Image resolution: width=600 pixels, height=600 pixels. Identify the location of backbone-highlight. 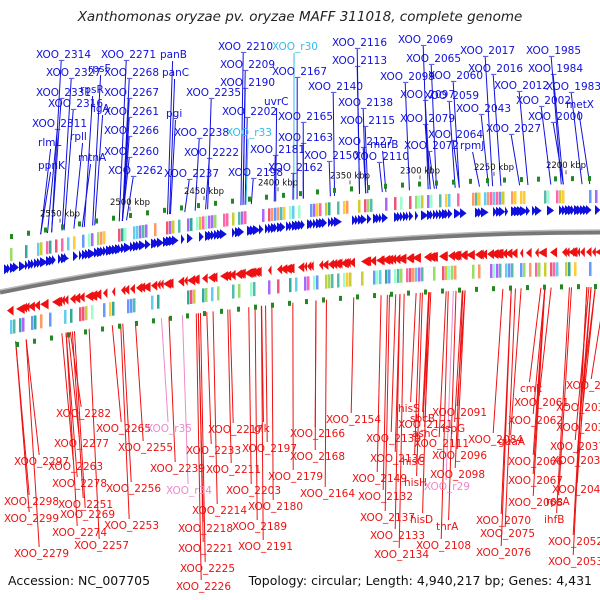
(300, 260).